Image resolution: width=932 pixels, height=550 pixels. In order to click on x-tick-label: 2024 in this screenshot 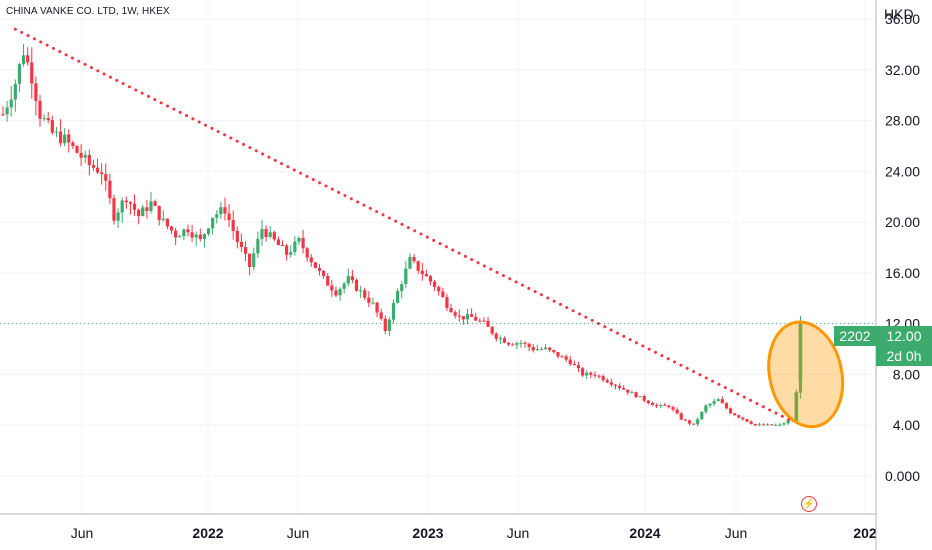, I will do `click(644, 533)`.